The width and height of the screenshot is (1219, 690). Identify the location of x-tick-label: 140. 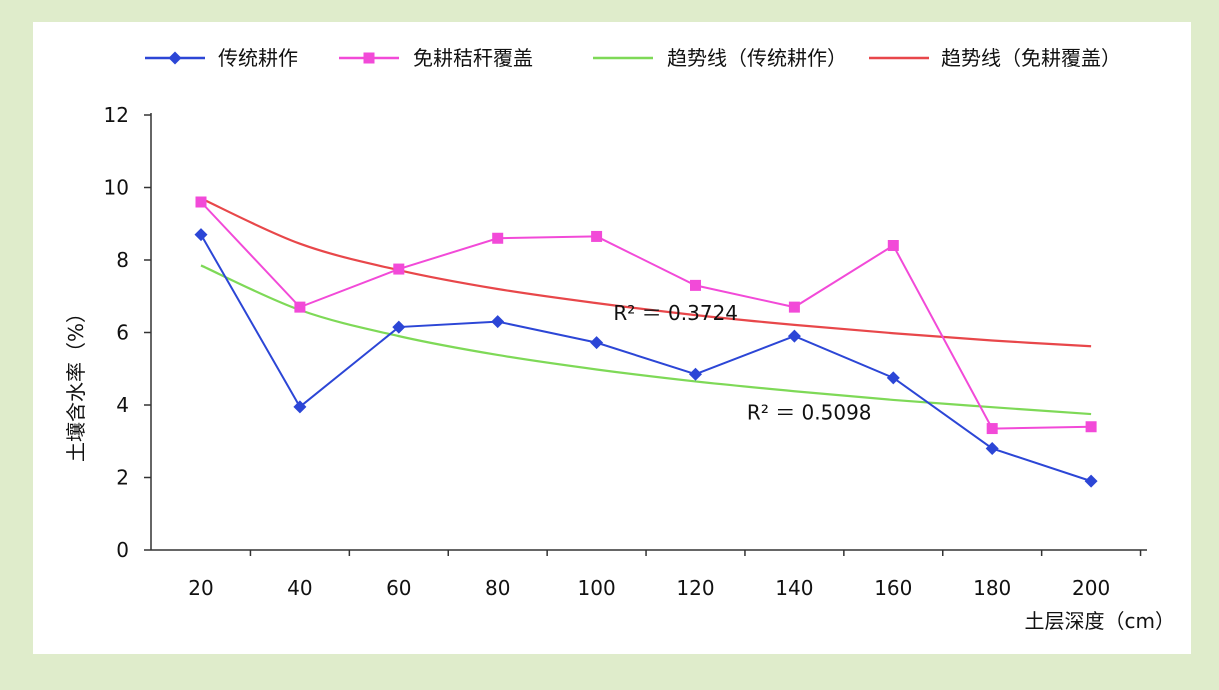
(794, 588).